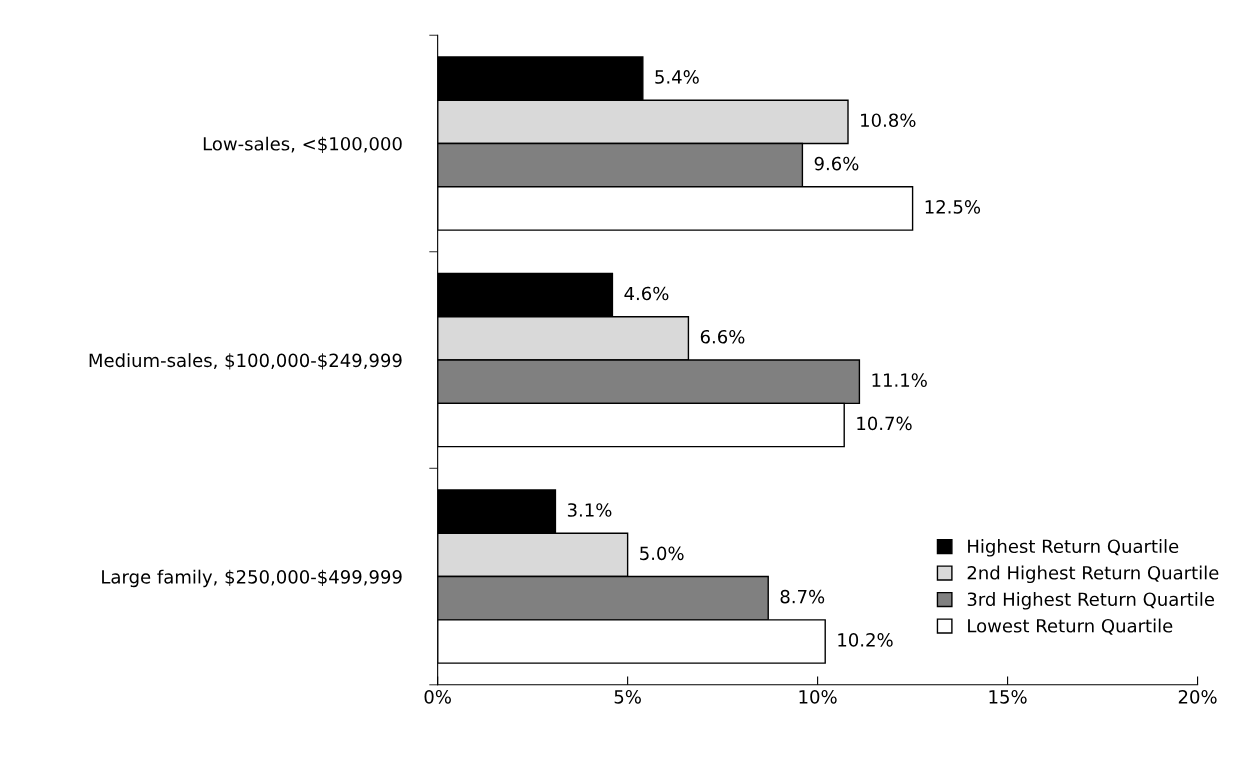 This screenshot has width=1254, height=766. What do you see at coordinates (818, 696) in the screenshot?
I see `x-tick-label: 10%` at bounding box center [818, 696].